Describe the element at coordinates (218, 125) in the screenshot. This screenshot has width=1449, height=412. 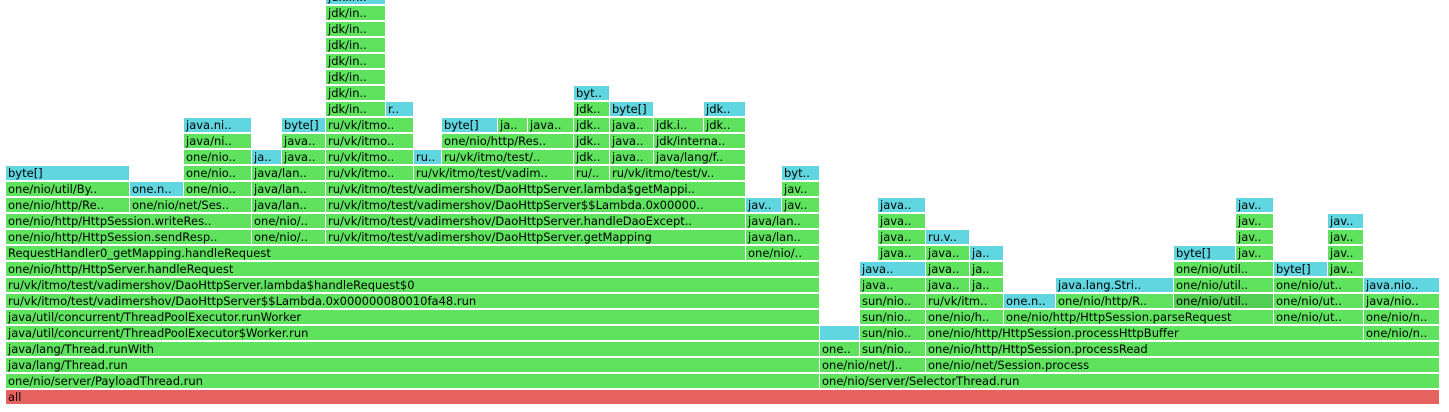
I see `stack-frame: java.ni..` at that location.